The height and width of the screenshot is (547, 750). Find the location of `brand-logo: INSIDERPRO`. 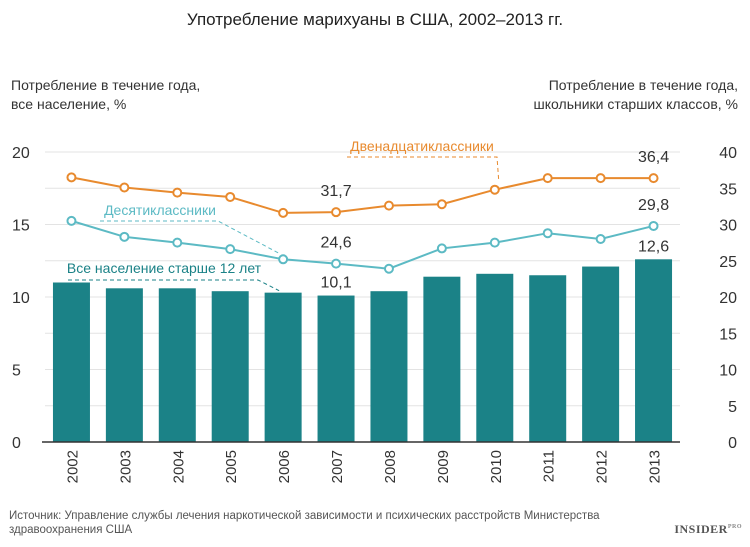

brand-logo: INSIDERPRO is located at coordinates (708, 529).